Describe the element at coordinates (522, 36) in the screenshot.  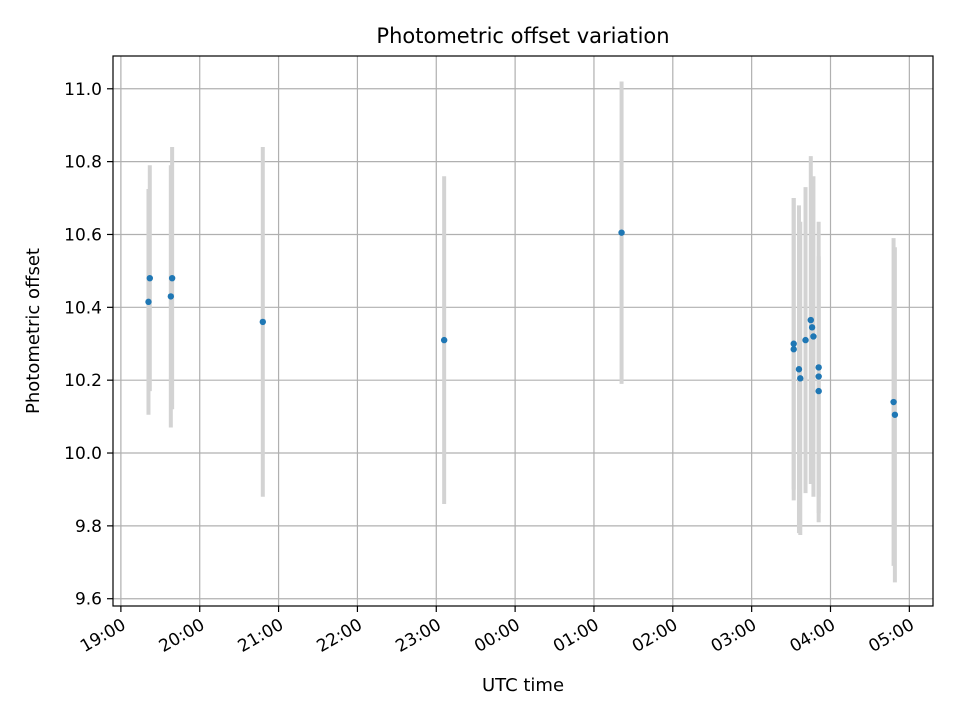
I see `chart-title: Photometric offset variation` at that location.